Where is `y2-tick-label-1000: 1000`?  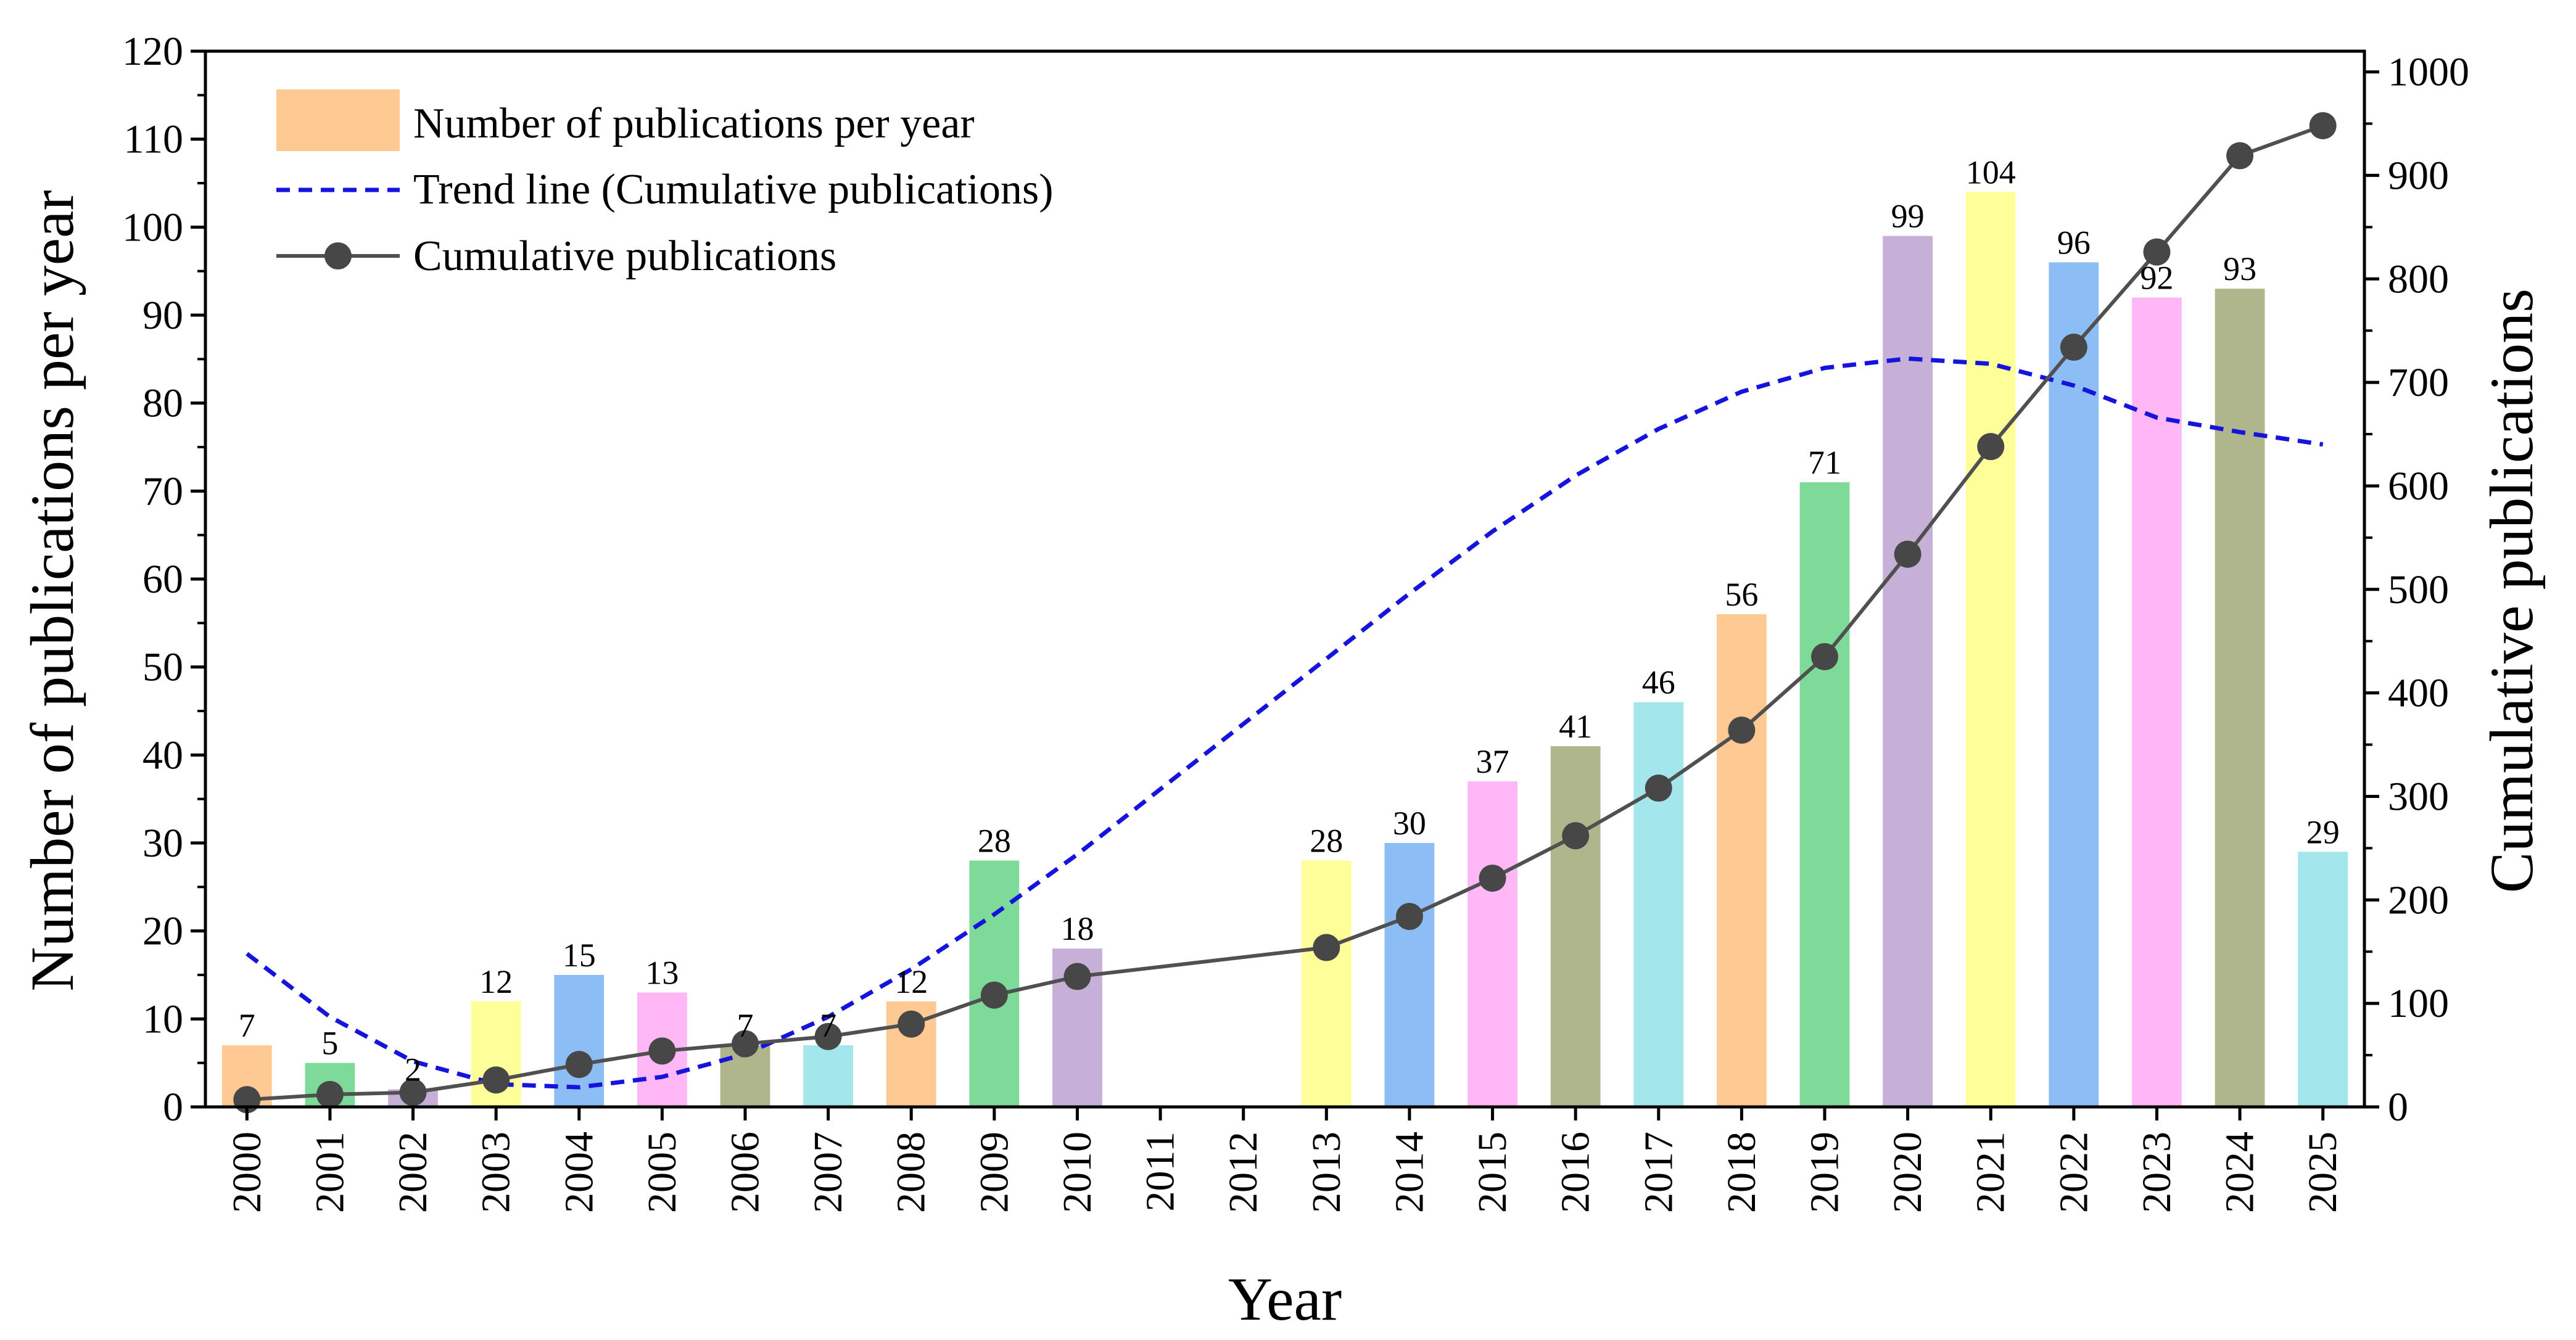
y2-tick-label-1000: 1000 is located at coordinates (2428, 72).